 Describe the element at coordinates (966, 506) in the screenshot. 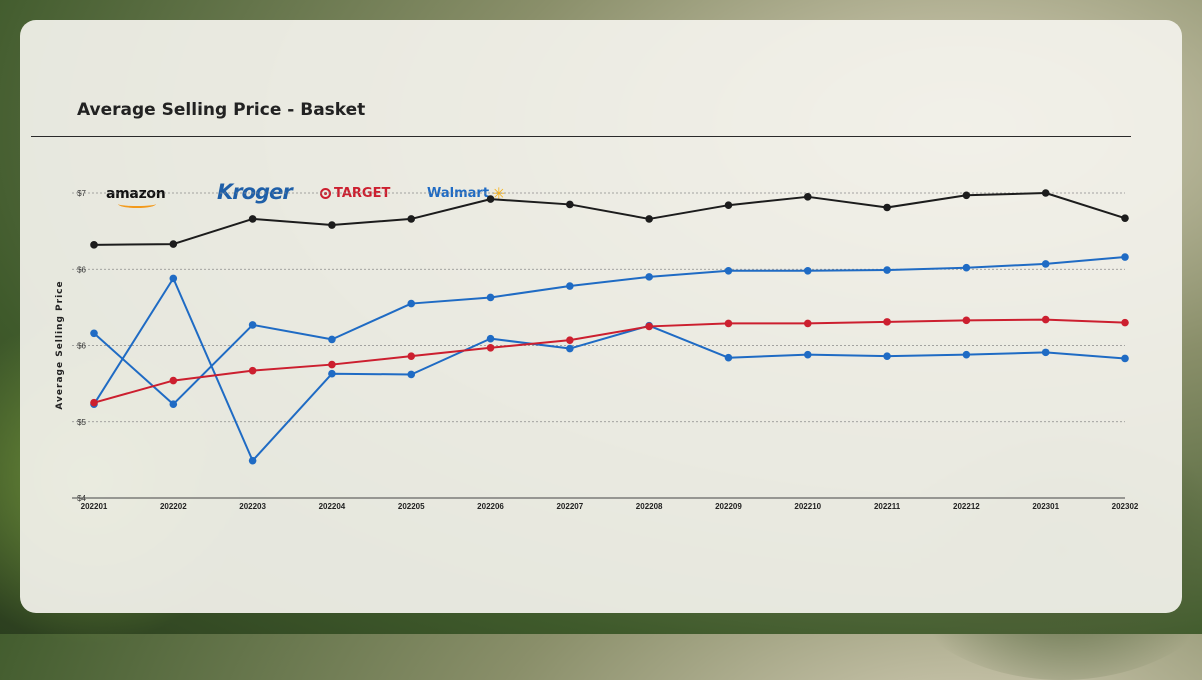

I see `x-tick-label: 202212` at that location.